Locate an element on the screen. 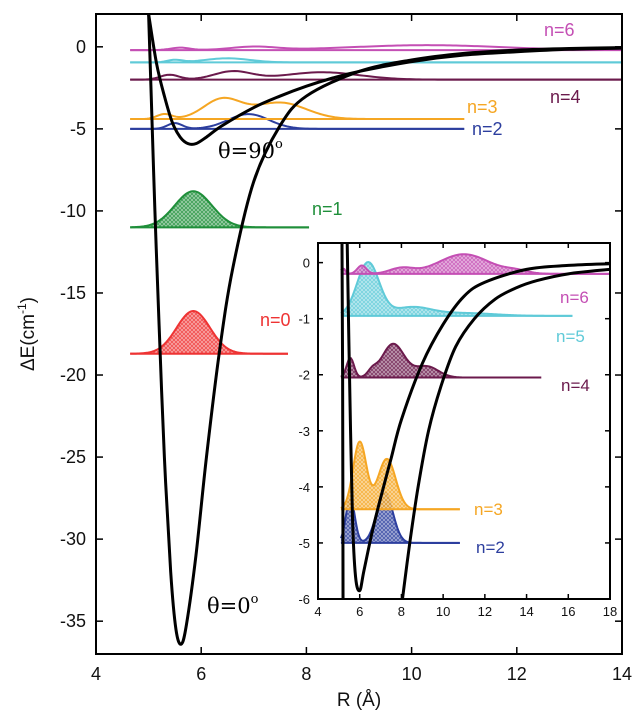  wavefunction-n=0 is located at coordinates (209, 332).